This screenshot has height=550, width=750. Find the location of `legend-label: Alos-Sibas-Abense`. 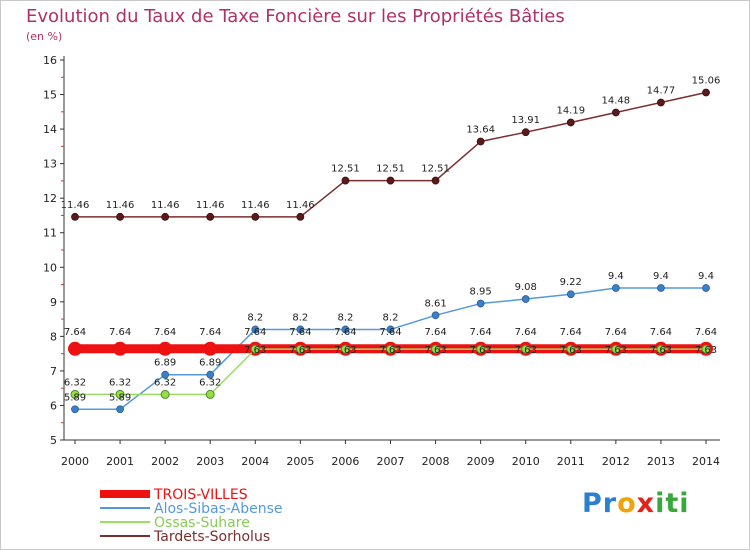

legend-label: Alos-Sibas-Abense is located at coordinates (218, 509).